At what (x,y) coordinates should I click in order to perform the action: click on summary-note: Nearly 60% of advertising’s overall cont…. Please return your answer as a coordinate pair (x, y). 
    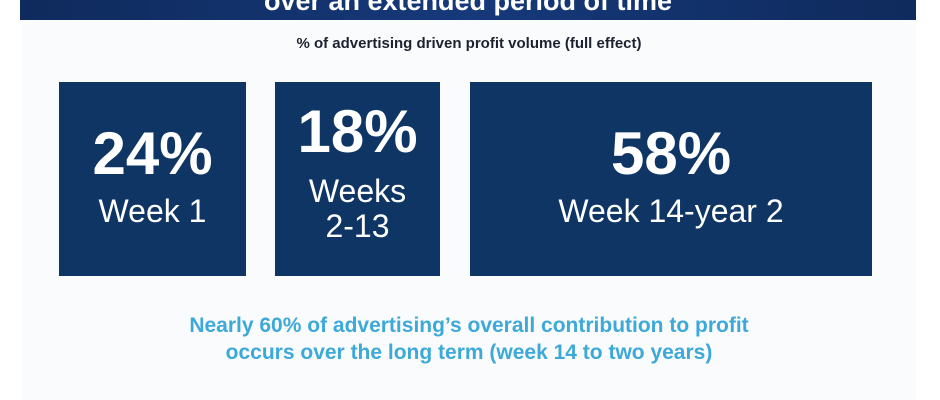
    Looking at the image, I should click on (469, 339).